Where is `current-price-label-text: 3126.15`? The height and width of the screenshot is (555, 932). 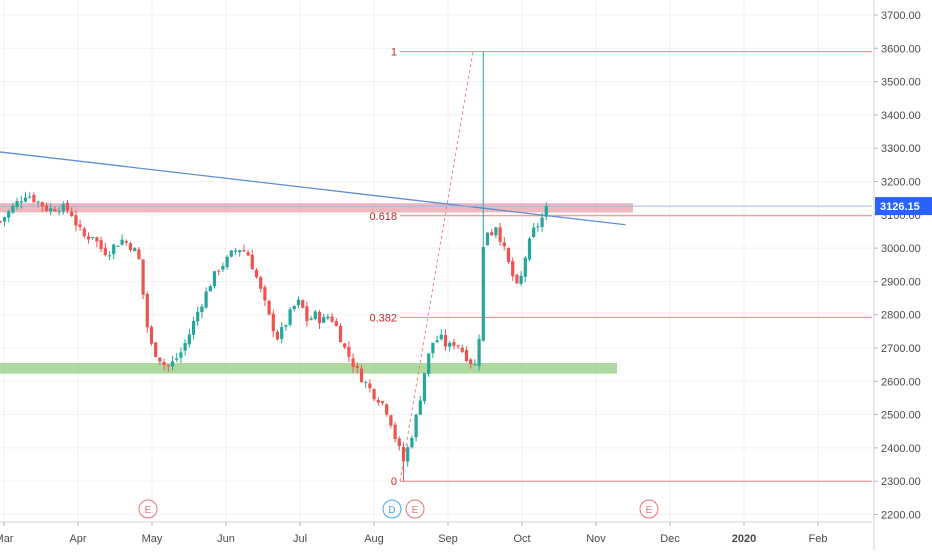
current-price-label-text: 3126.15 is located at coordinates (900, 207).